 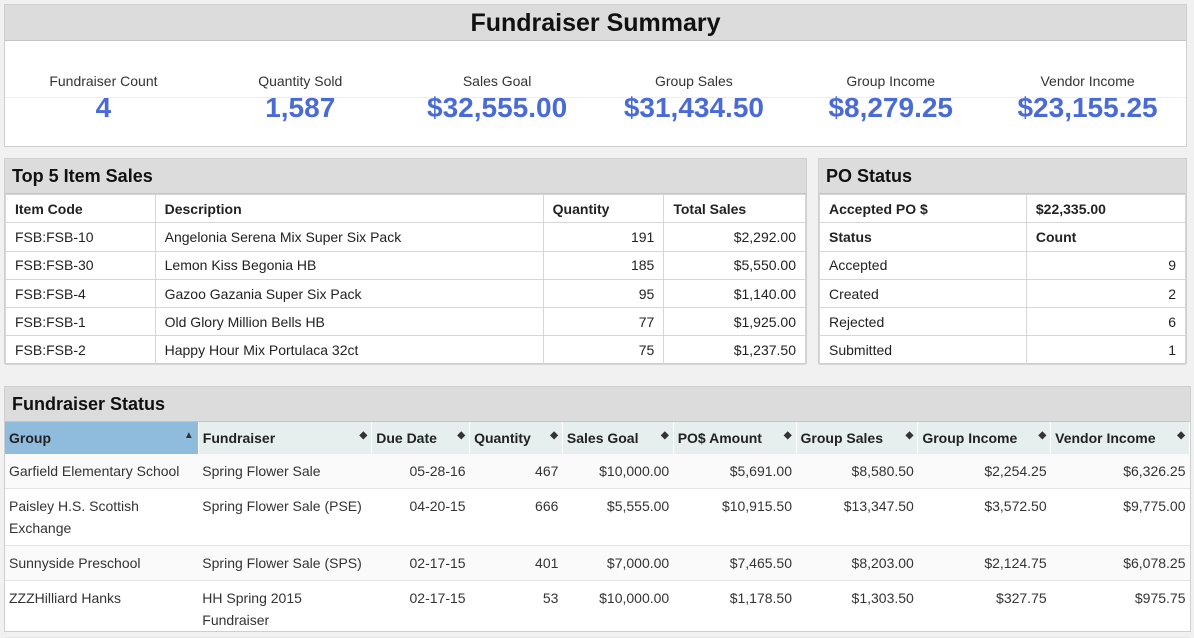 I want to click on po-count: 1, so click(x=1106, y=350).